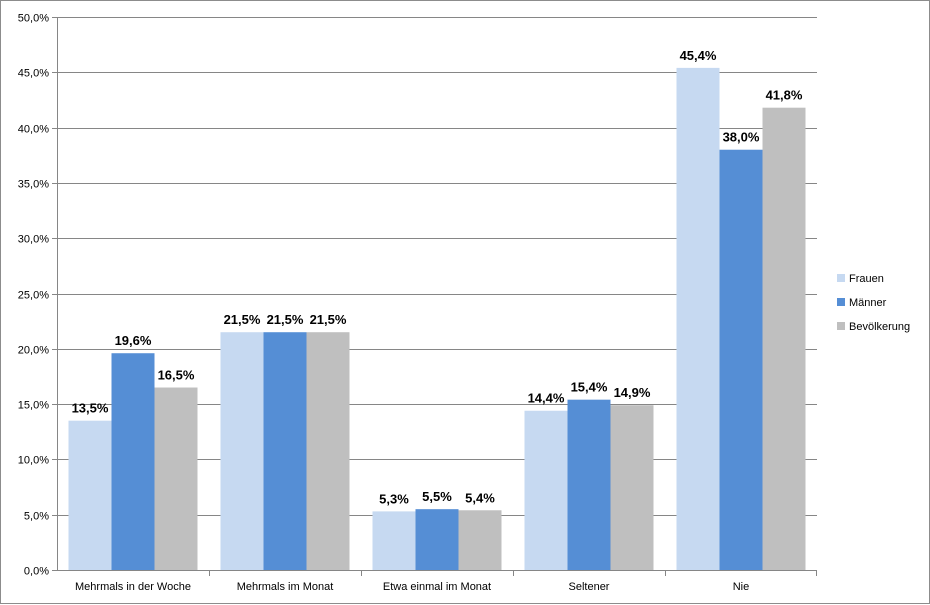 The image size is (930, 605). I want to click on legend-swatch-frauen, so click(841, 278).